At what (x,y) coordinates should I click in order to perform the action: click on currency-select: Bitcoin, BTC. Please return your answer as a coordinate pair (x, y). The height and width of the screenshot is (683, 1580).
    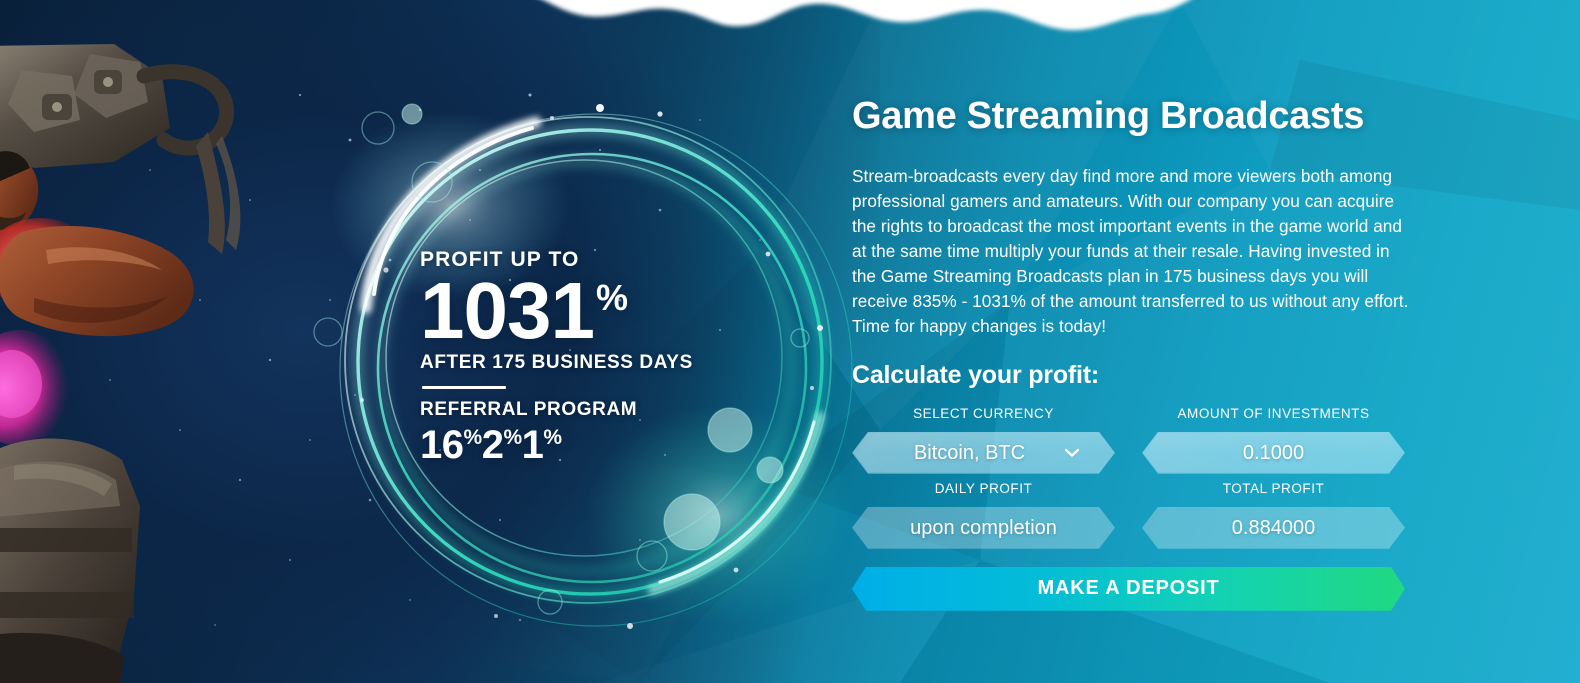
    Looking at the image, I should click on (983, 453).